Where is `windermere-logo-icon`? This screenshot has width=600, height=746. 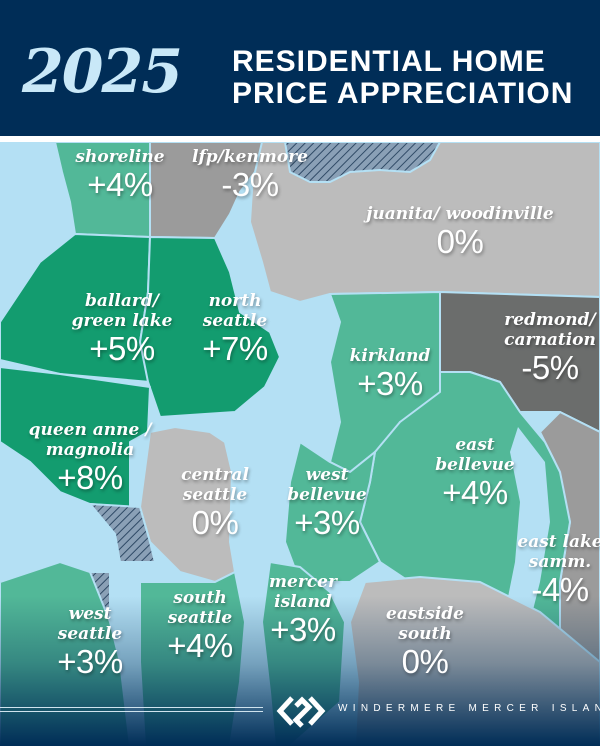
windermere-logo-icon is located at coordinates (301, 712).